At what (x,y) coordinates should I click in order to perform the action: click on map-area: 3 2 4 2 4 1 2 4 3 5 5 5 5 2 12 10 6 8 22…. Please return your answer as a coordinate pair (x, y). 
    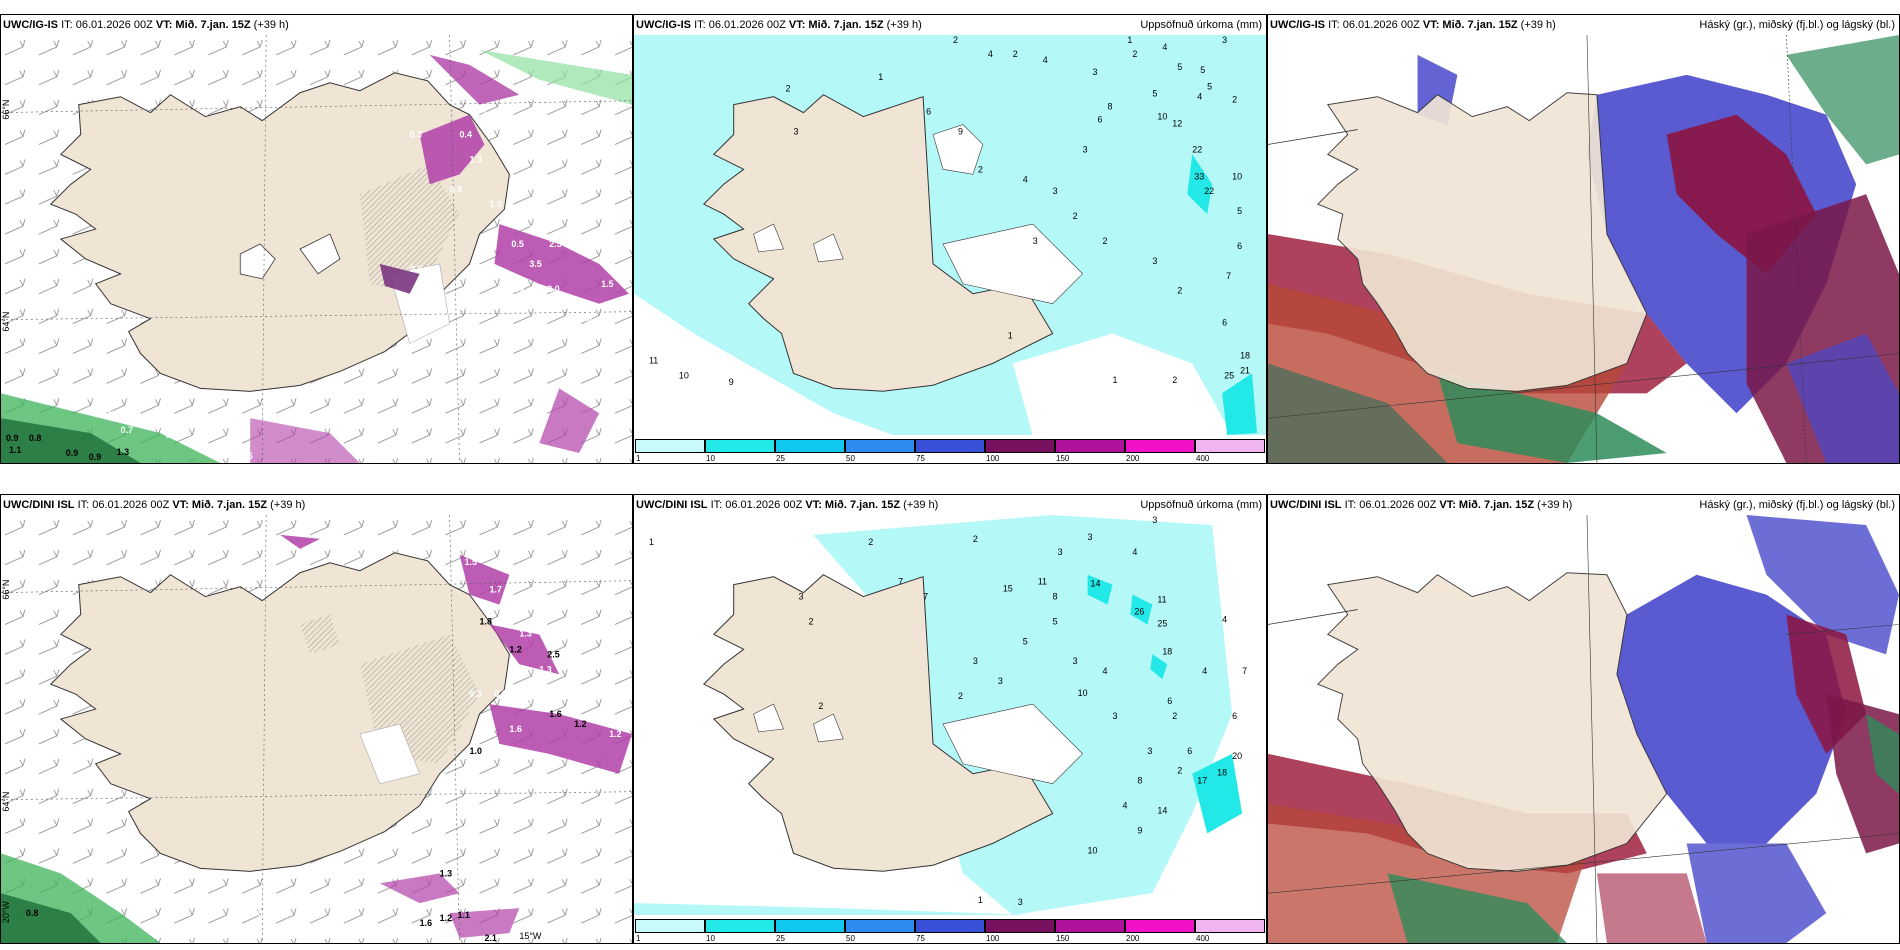
    Looking at the image, I should click on (950, 235).